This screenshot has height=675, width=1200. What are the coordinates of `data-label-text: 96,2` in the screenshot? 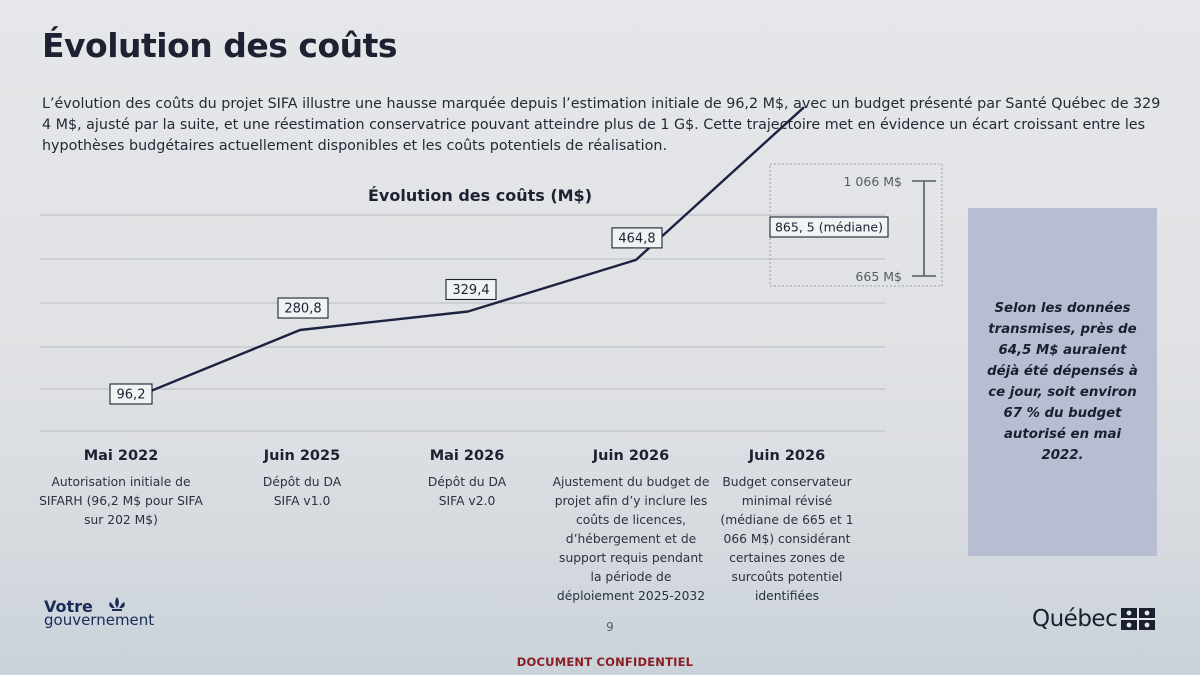 It's located at (131, 395).